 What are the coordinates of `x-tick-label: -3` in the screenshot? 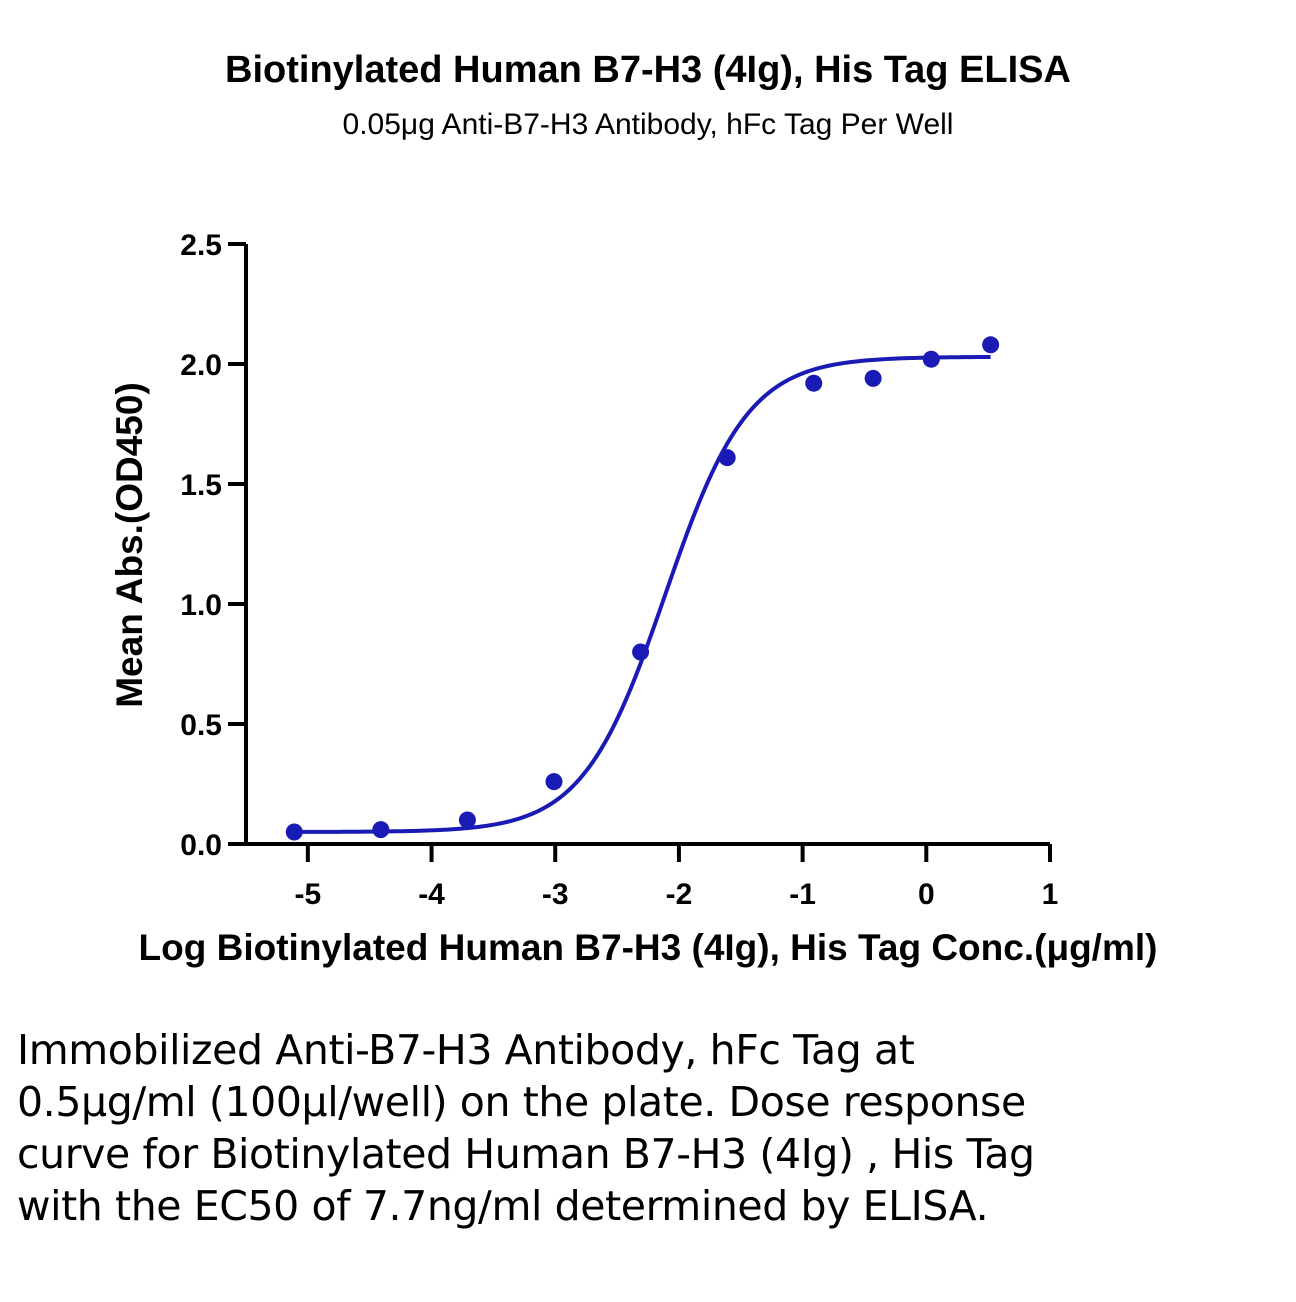 It's located at (555, 894).